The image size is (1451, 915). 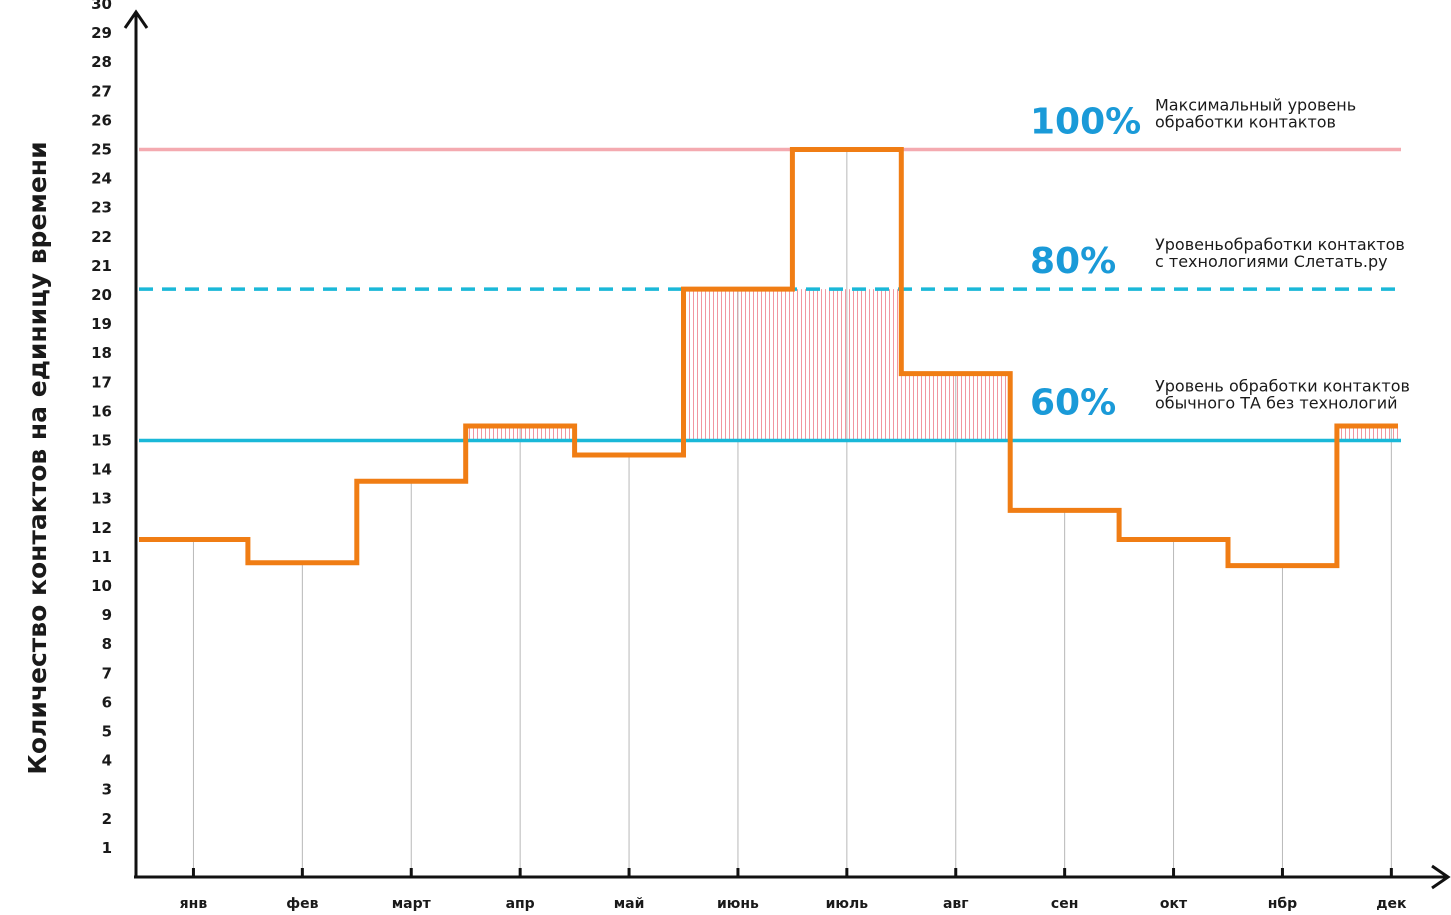 I want to click on y-tick-label: 21, so click(x=101, y=266).